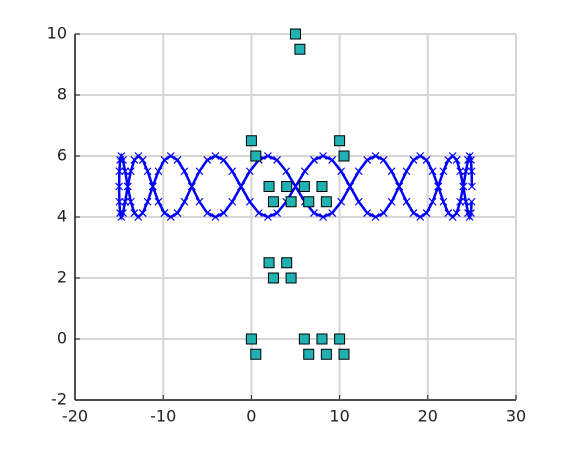  What do you see at coordinates (339, 416) in the screenshot?
I see `x-tick-label: 10` at bounding box center [339, 416].